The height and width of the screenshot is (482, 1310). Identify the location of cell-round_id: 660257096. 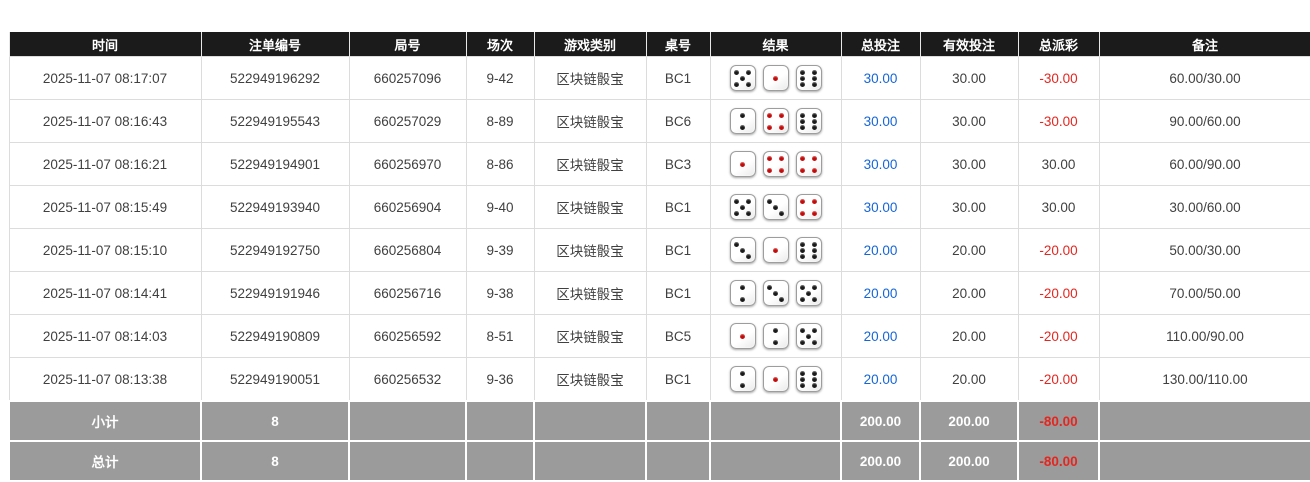
(407, 78).